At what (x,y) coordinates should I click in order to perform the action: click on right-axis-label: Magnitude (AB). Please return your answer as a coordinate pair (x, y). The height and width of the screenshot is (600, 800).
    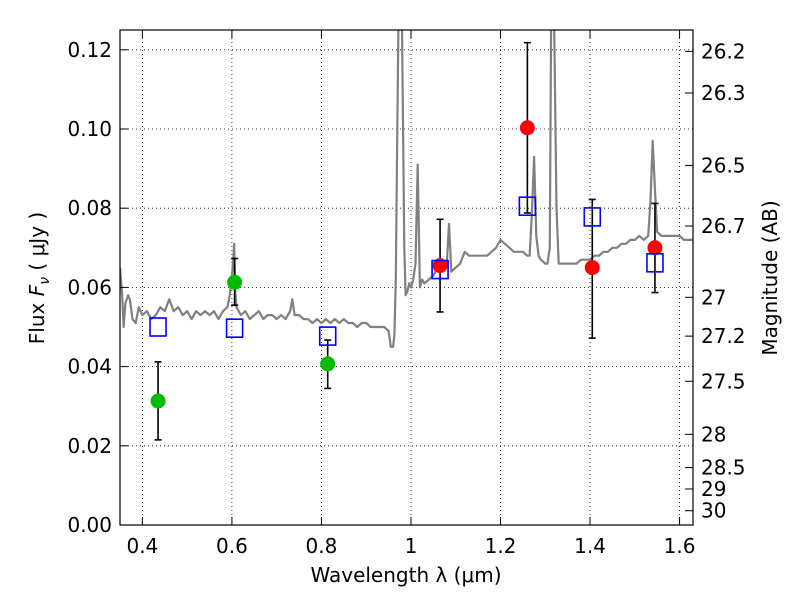
    Looking at the image, I should click on (770, 277).